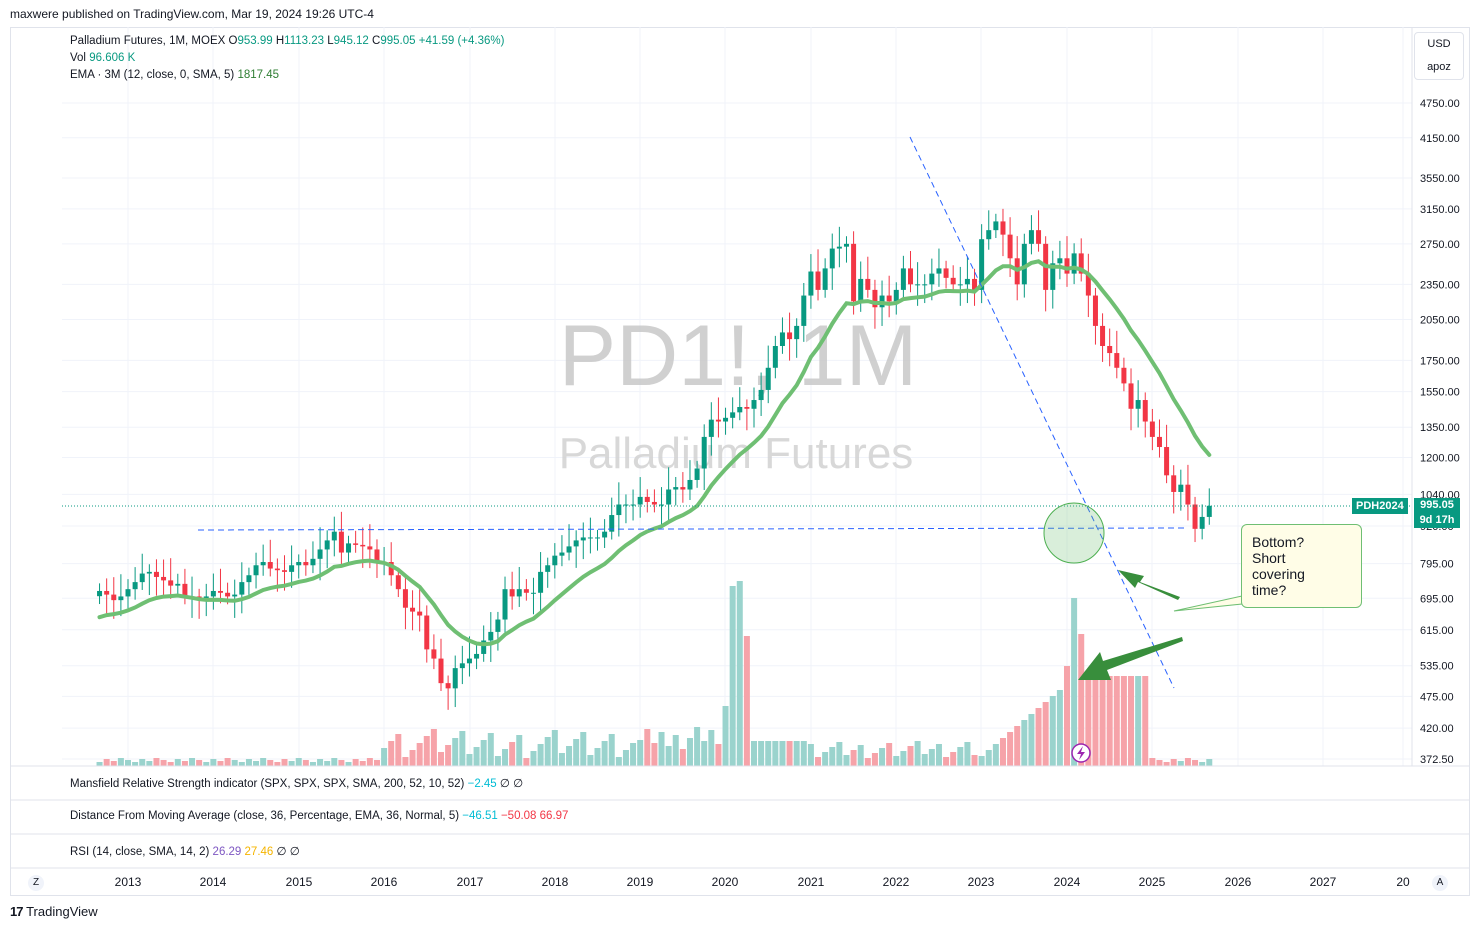 This screenshot has height=931, width=1480. Describe the element at coordinates (1439, 67) in the screenshot. I see `scale-mode-label: apoz` at that location.